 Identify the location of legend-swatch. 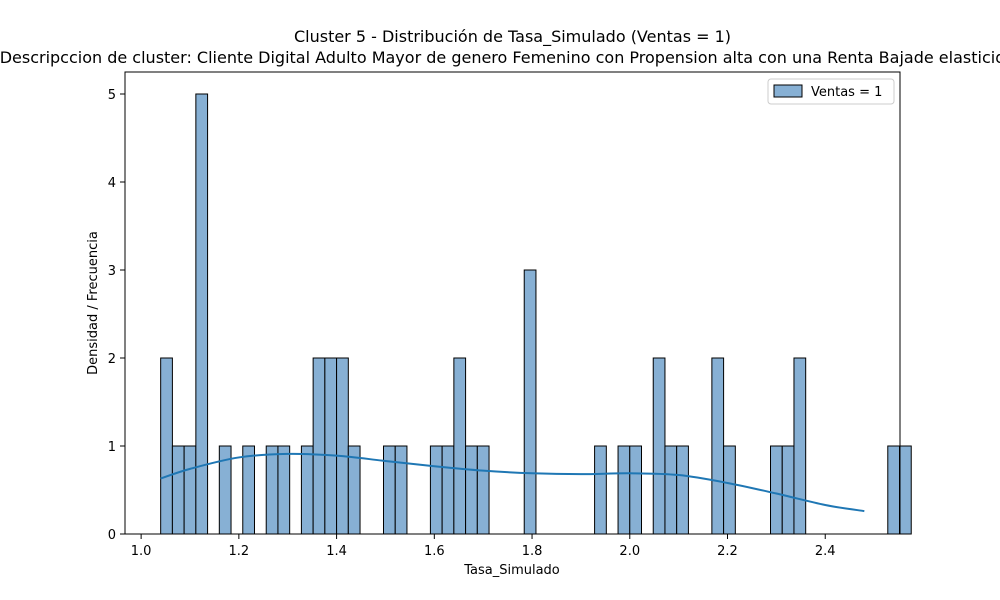
(788, 91).